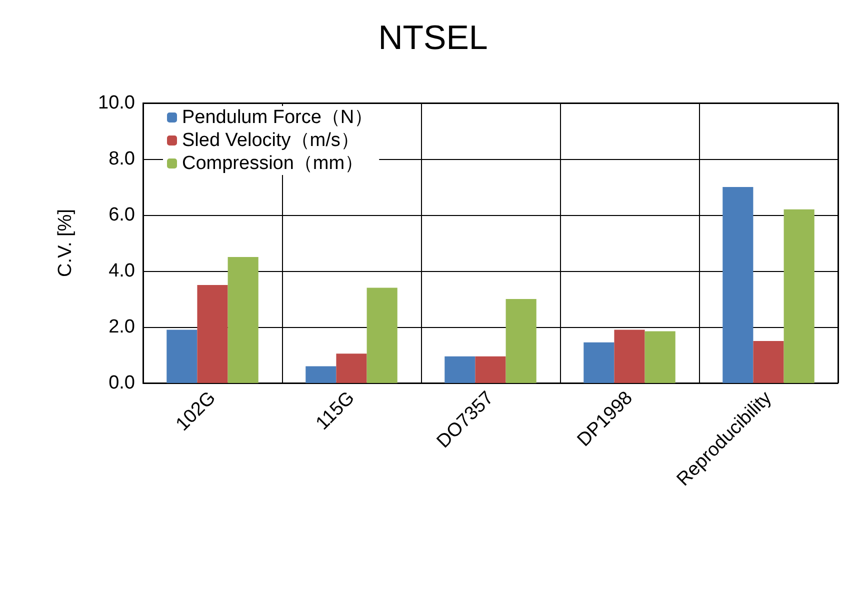  I want to click on y-tick-label: 4.0, so click(121, 271).